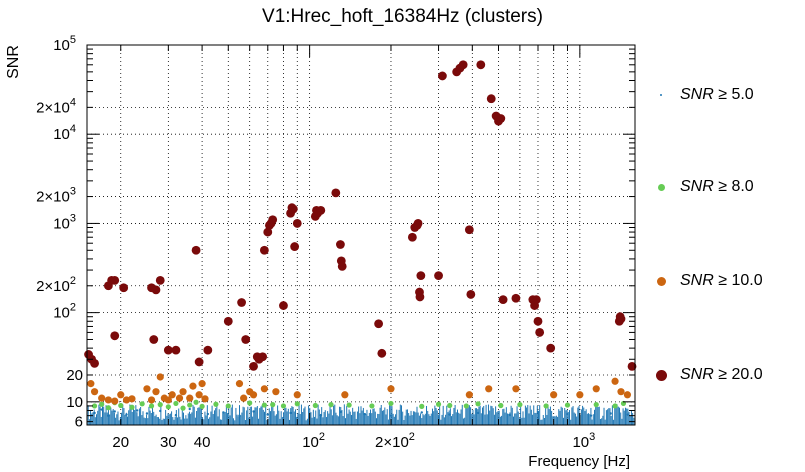 This screenshot has width=805, height=472. Describe the element at coordinates (725, 96) in the screenshot. I see `legend-entry: SNR ≥ 5.0` at that location.